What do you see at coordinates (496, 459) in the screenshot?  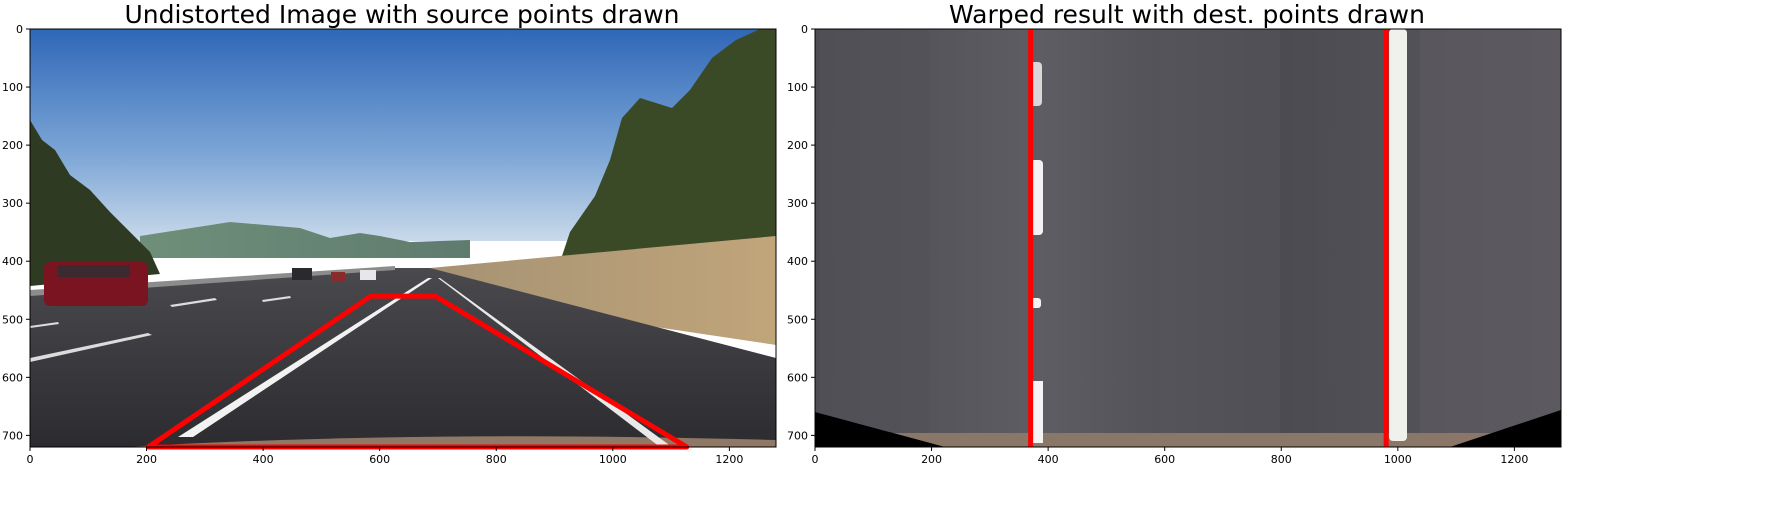 I see `source-x-tick-label: 800` at bounding box center [496, 459].